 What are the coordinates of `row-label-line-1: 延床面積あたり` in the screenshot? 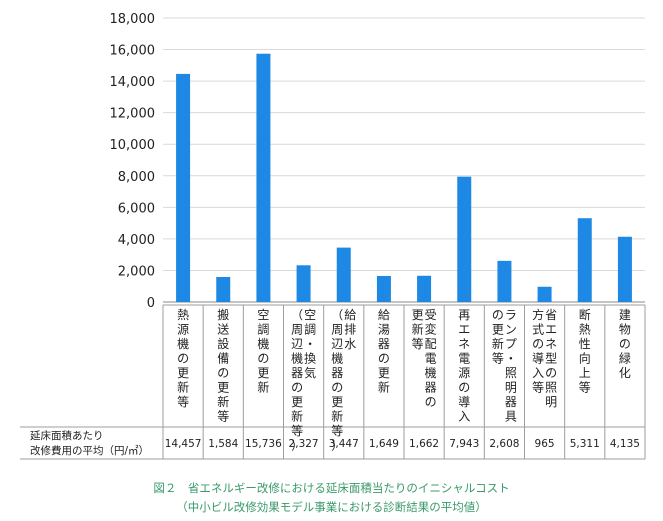 It's located at (67, 436).